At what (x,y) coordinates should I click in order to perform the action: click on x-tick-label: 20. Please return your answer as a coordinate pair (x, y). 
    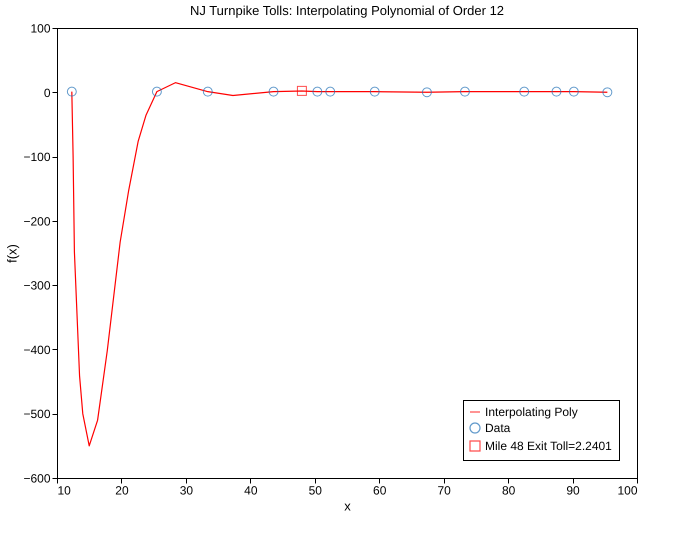
    Looking at the image, I should click on (122, 491).